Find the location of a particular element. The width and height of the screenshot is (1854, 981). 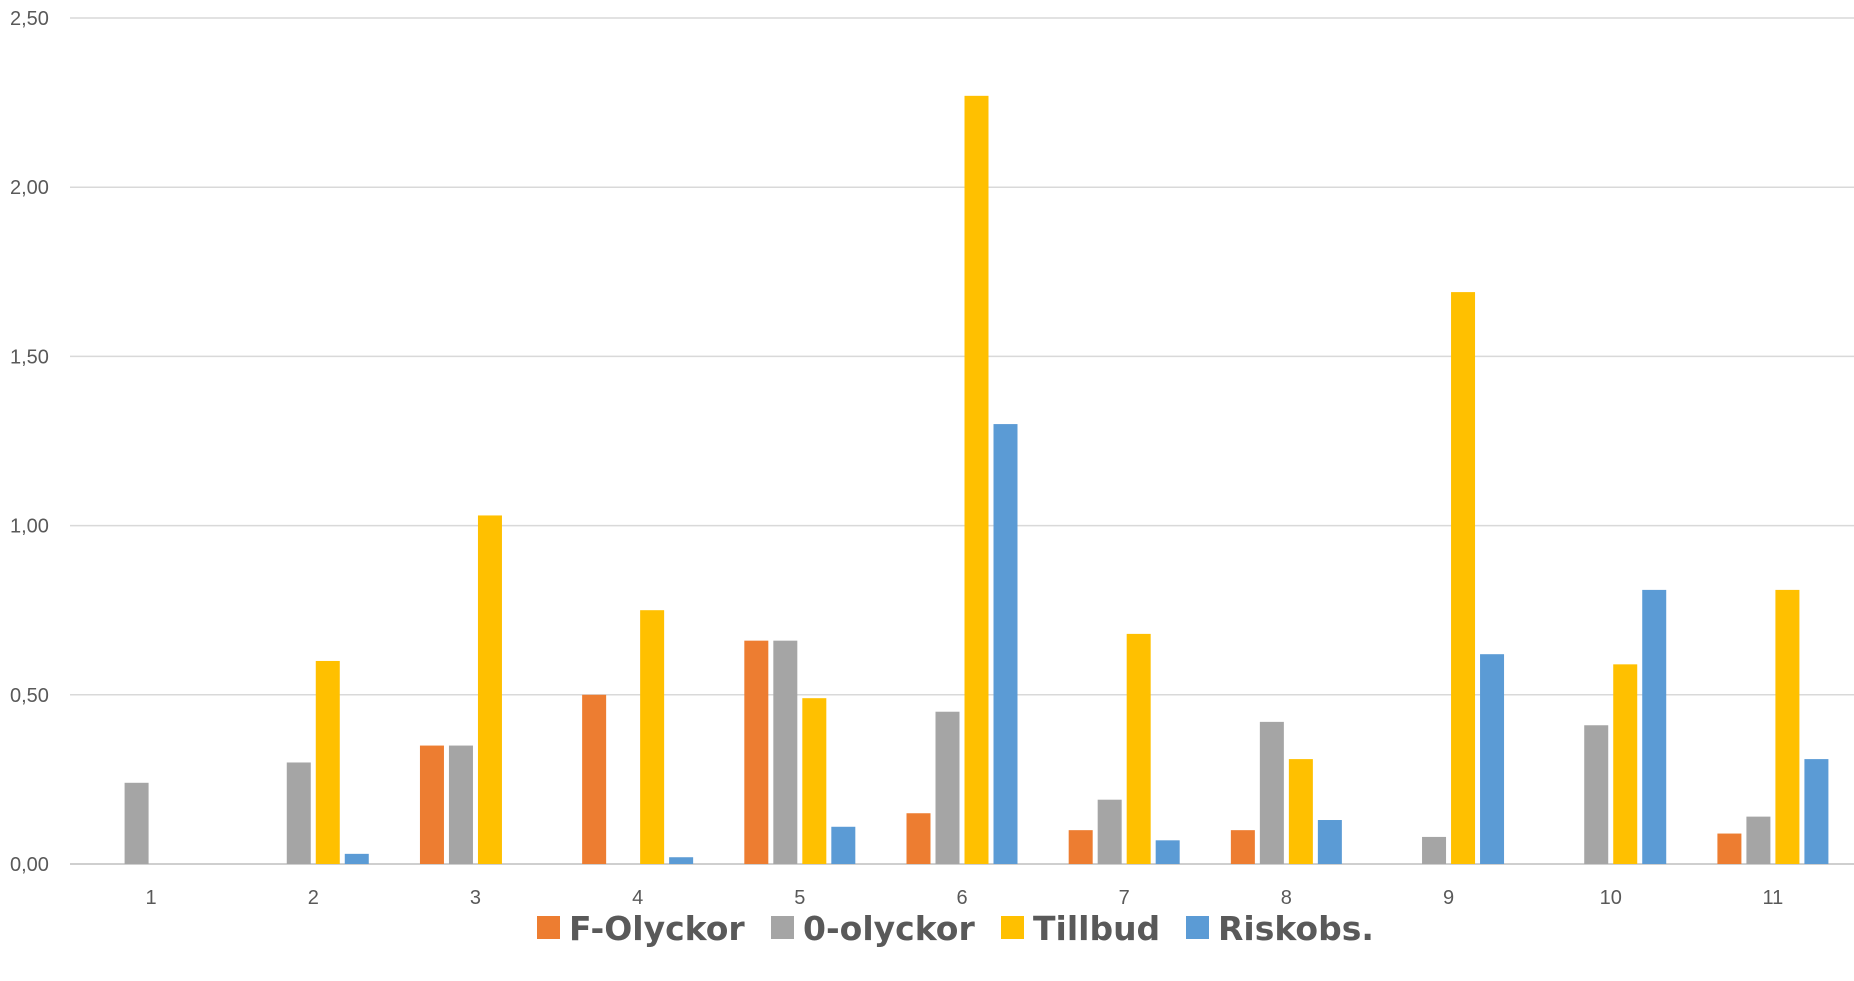

legend-label: Riskobs. is located at coordinates (1296, 928).